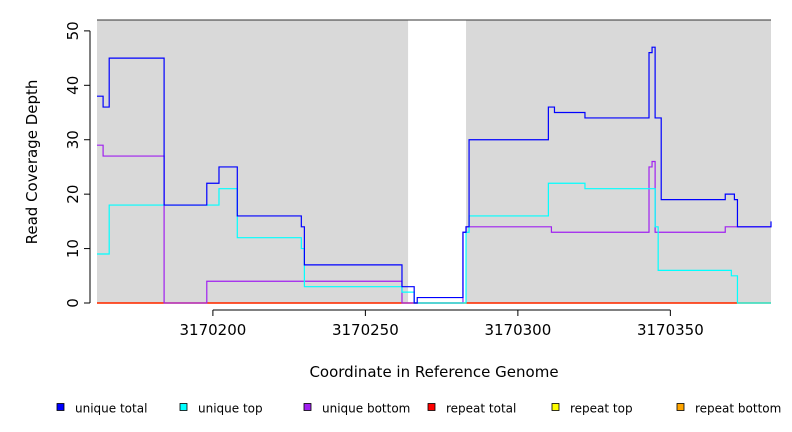 The image size is (792, 432). What do you see at coordinates (441, 324) in the screenshot?
I see `x-axis: 3170200 3170250 3170300 3170350` at bounding box center [441, 324].